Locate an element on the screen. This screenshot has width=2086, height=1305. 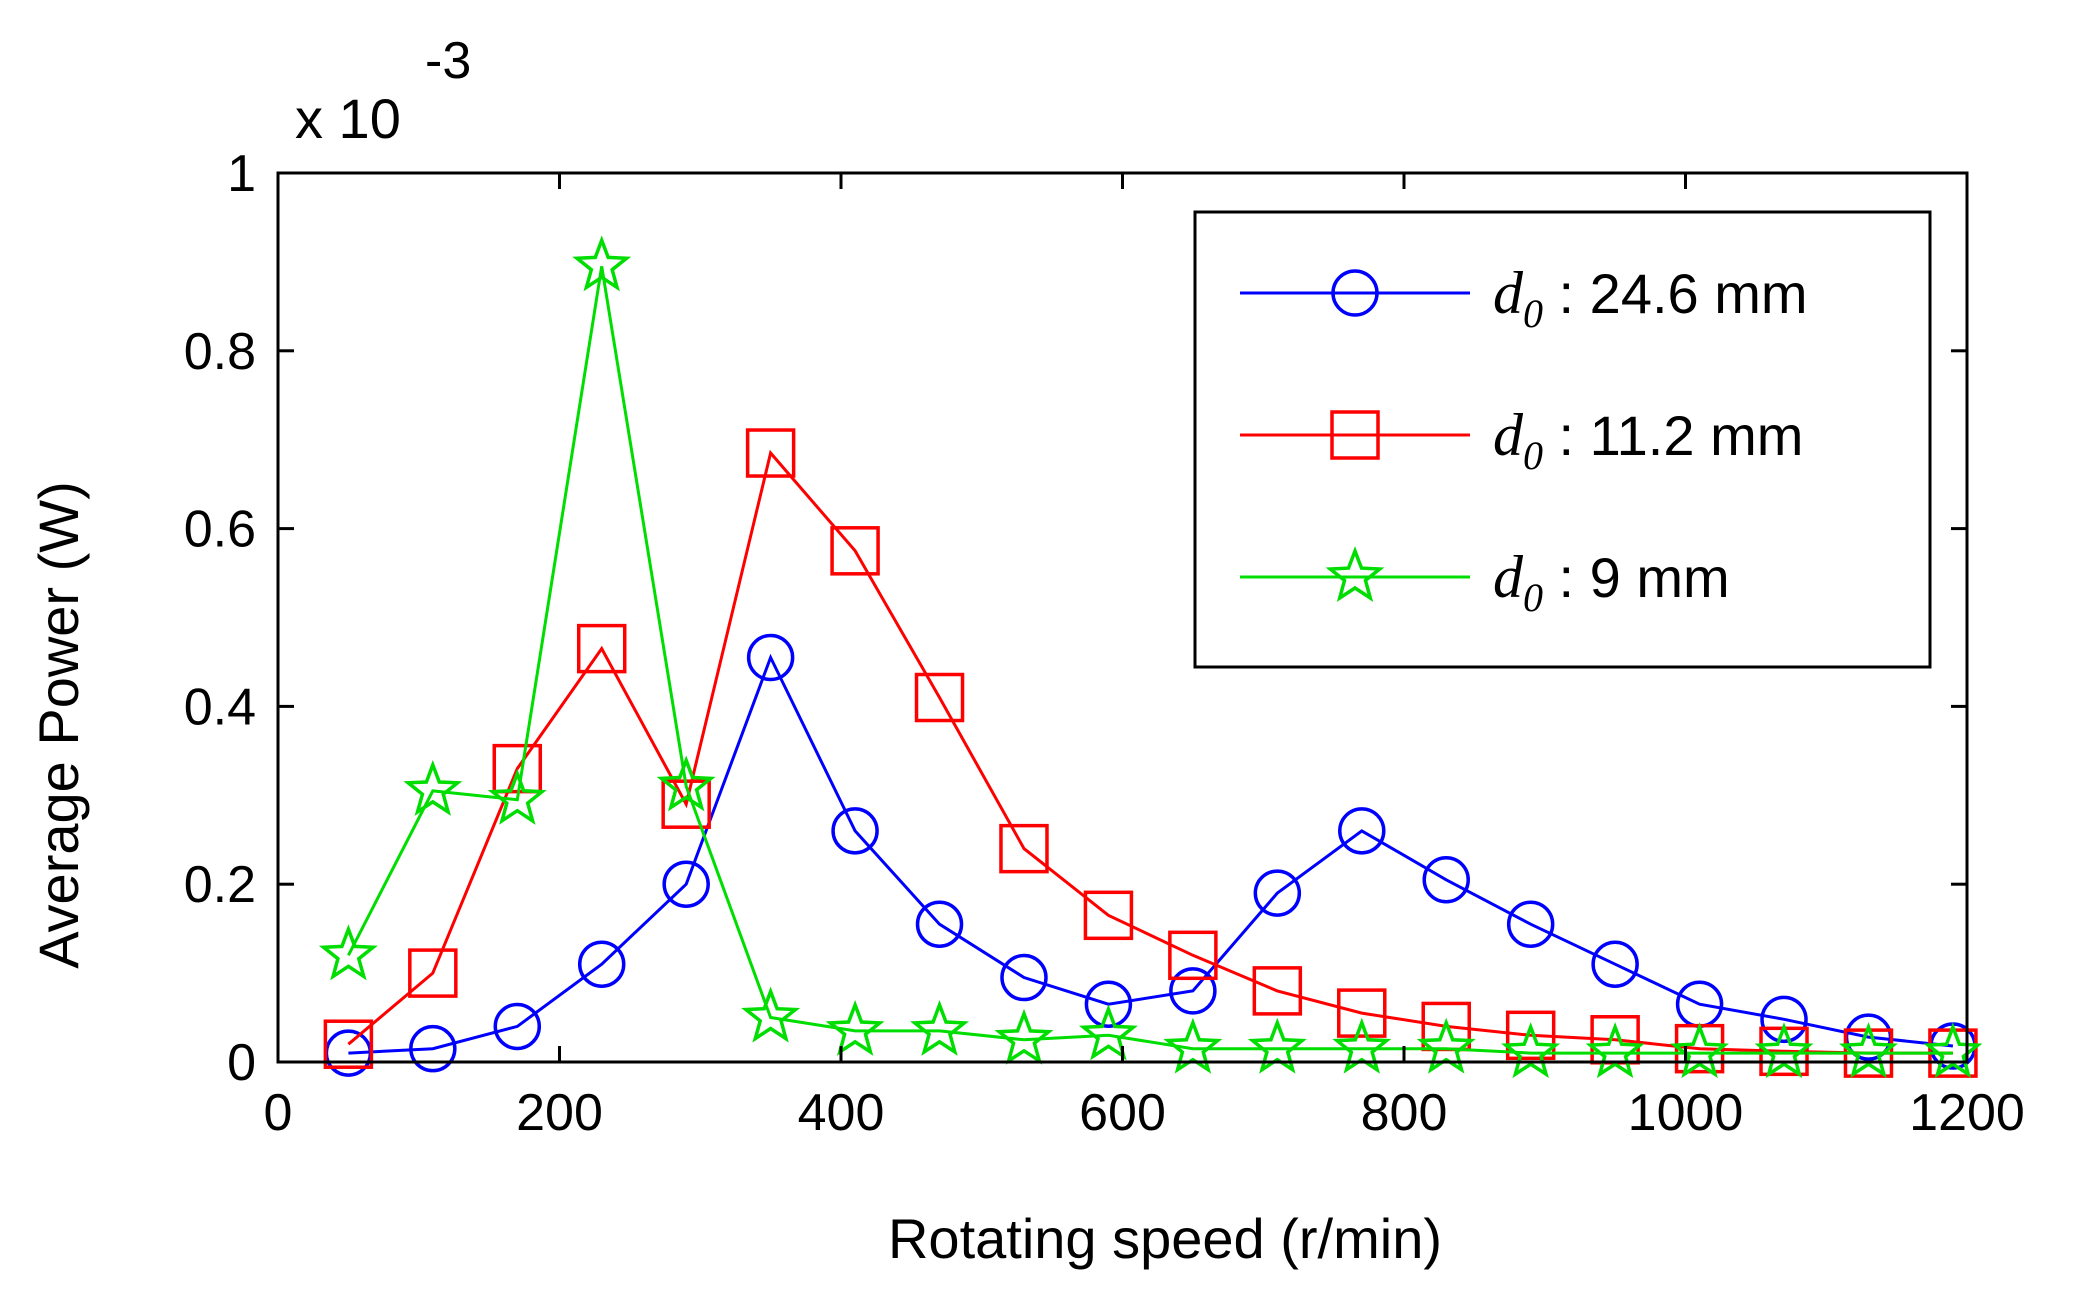
legend-entry-circle: d0 : 24.6 mm is located at coordinates (1524, 298).